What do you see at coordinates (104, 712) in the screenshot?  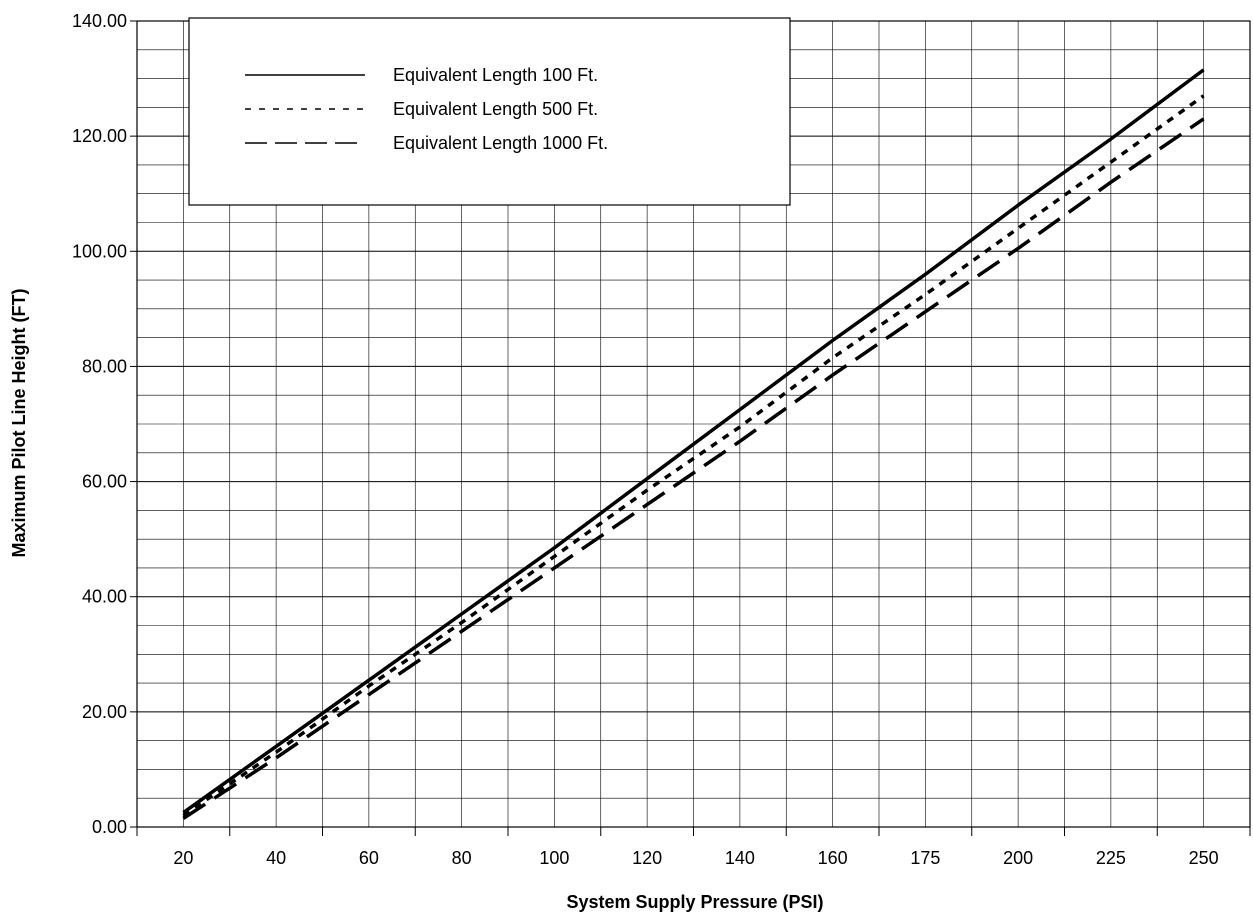 I see `y-tick-label: 20.00` at bounding box center [104, 712].